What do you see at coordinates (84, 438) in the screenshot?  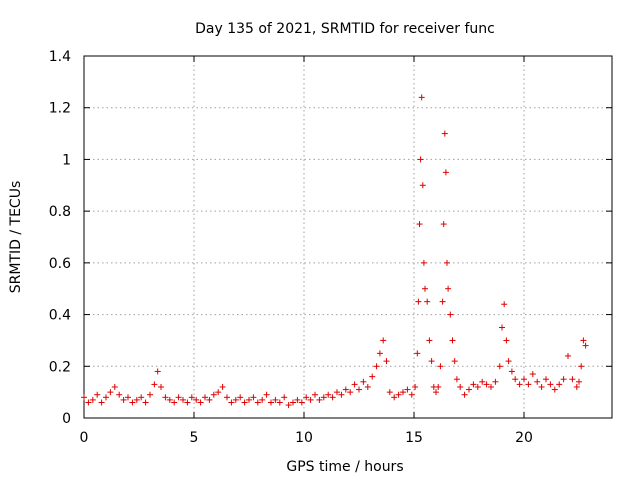 I see `x-tick-label: 0` at bounding box center [84, 438].